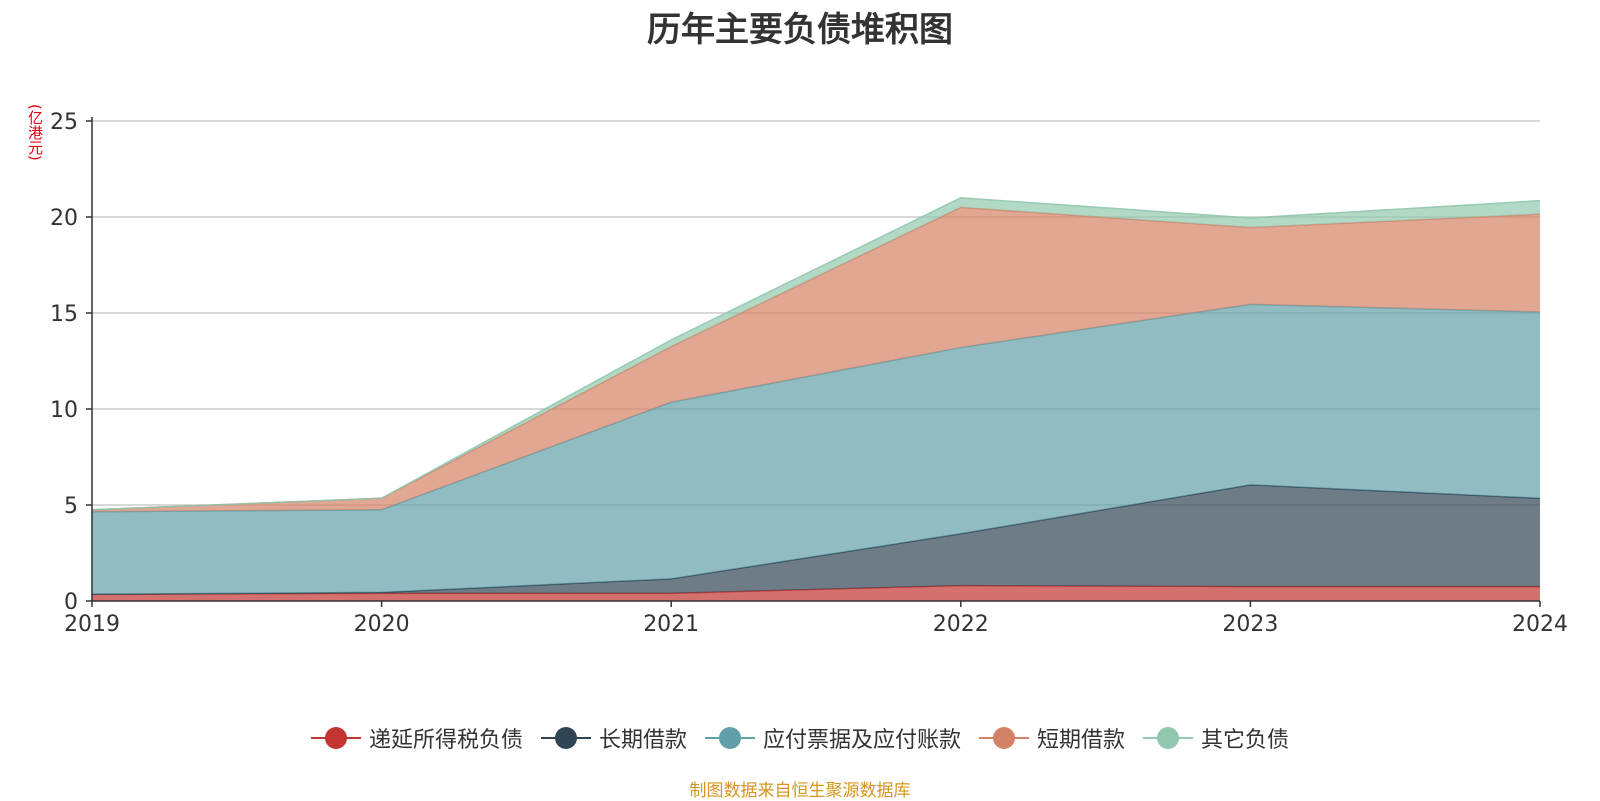 This screenshot has height=801, width=1600. Describe the element at coordinates (64, 410) in the screenshot. I see `y-tick-label-2: 10` at that location.